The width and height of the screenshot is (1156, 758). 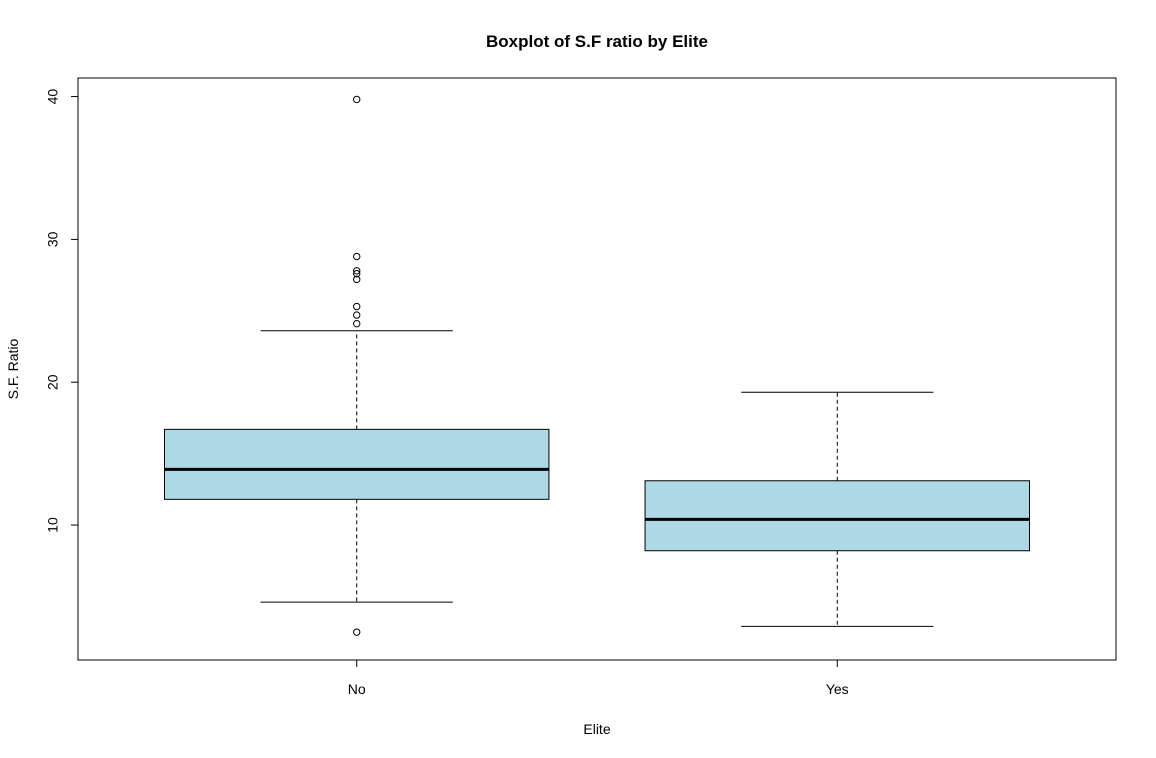 What do you see at coordinates (837, 689) in the screenshot?
I see `x-tick-label-yes: Yes` at bounding box center [837, 689].